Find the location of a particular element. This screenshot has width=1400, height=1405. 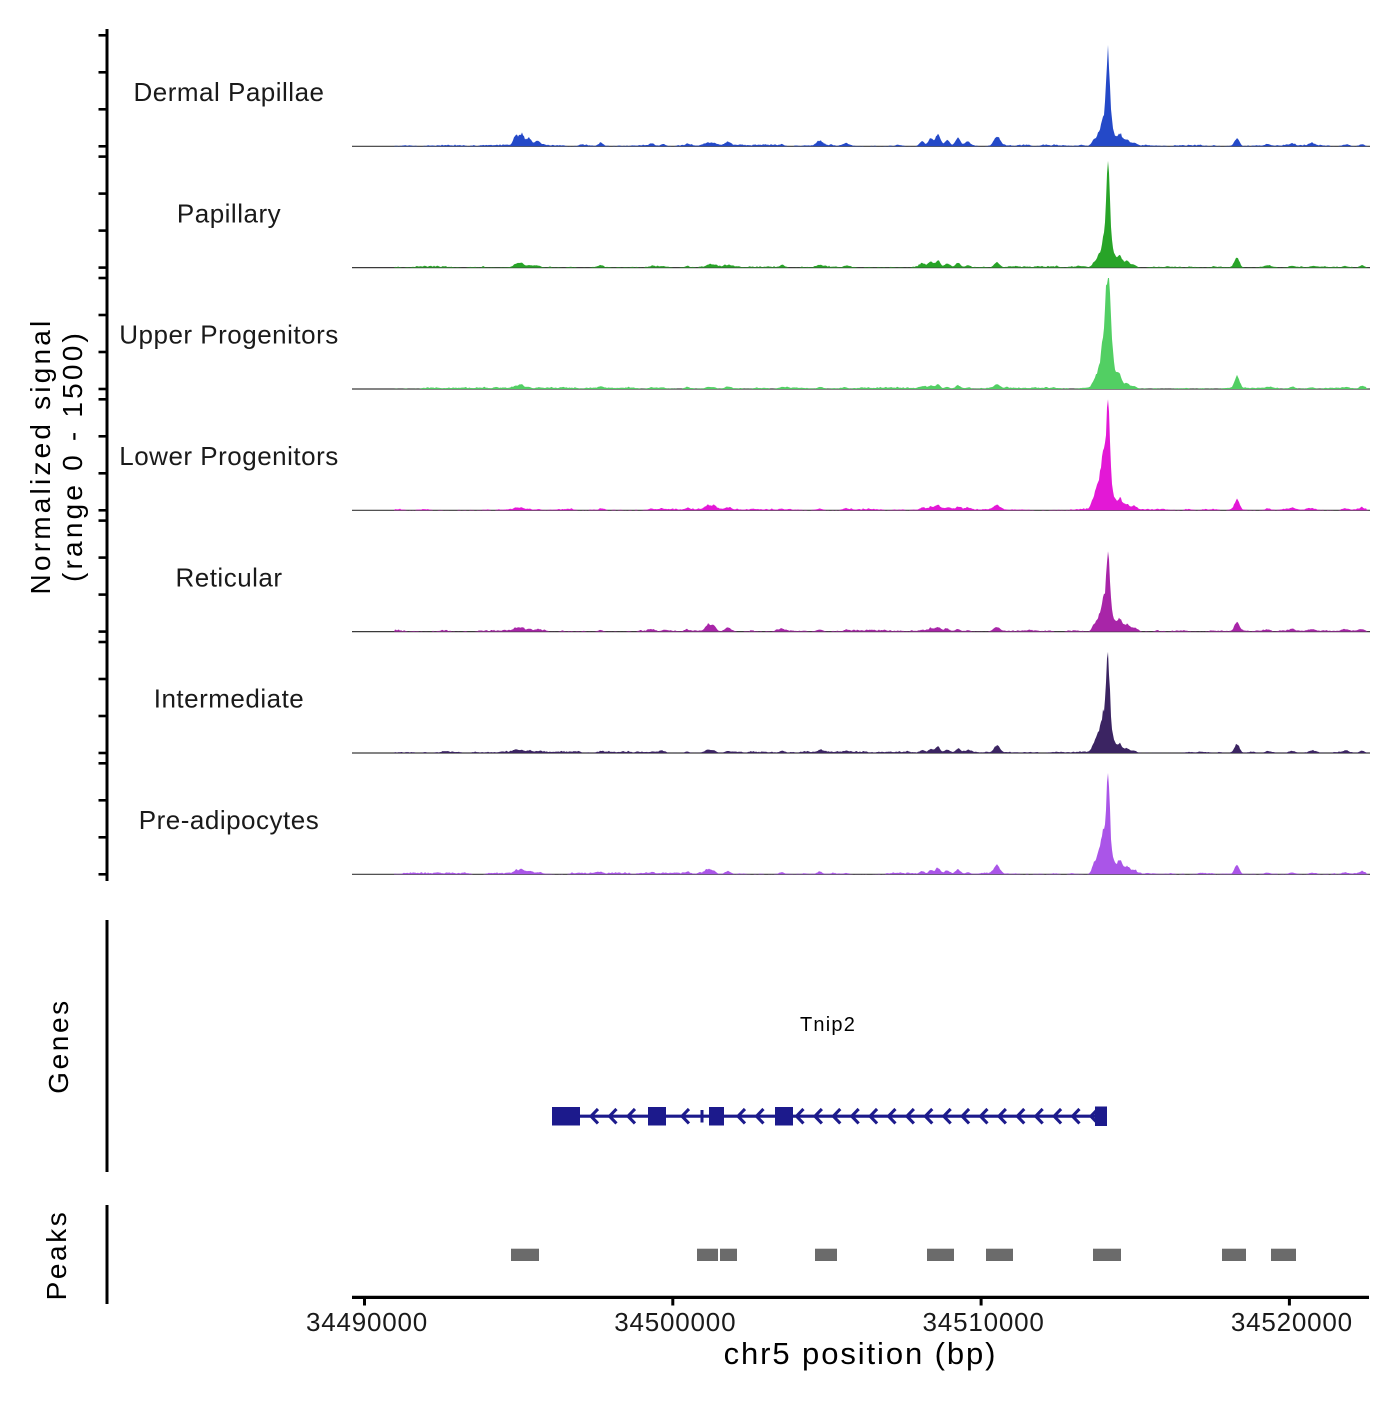

svg-text: Tnip2 is located at coordinates (828, 1025).